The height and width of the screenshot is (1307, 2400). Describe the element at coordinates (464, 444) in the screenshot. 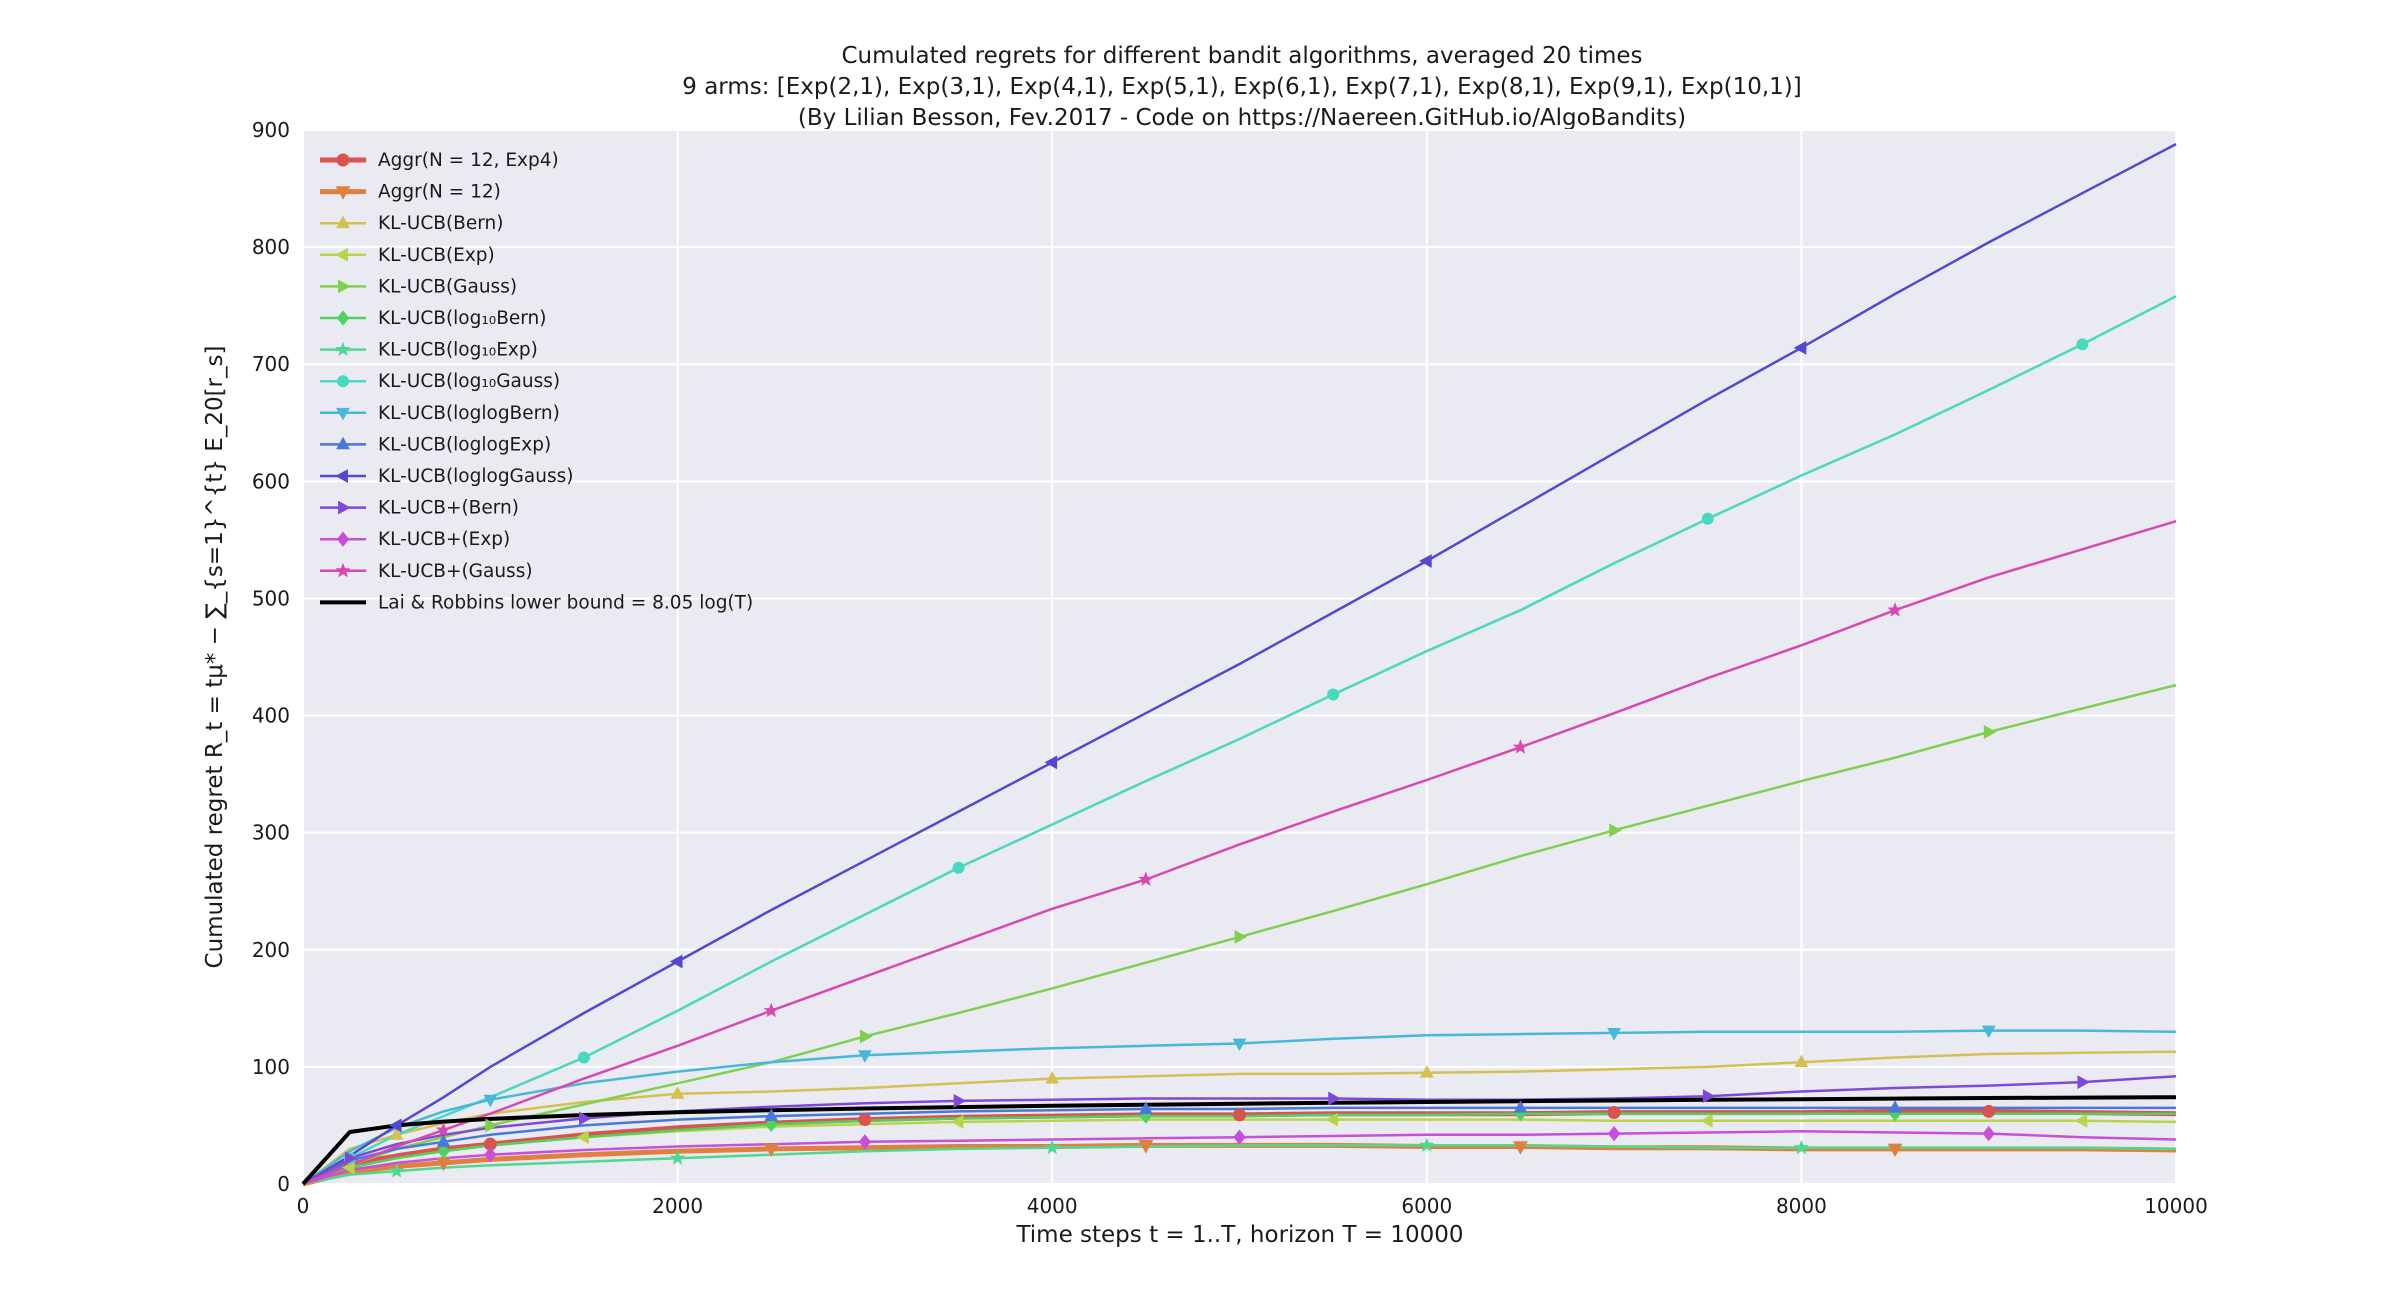

I see `legend-label-9: KL-UCB(loglogExp)` at that location.